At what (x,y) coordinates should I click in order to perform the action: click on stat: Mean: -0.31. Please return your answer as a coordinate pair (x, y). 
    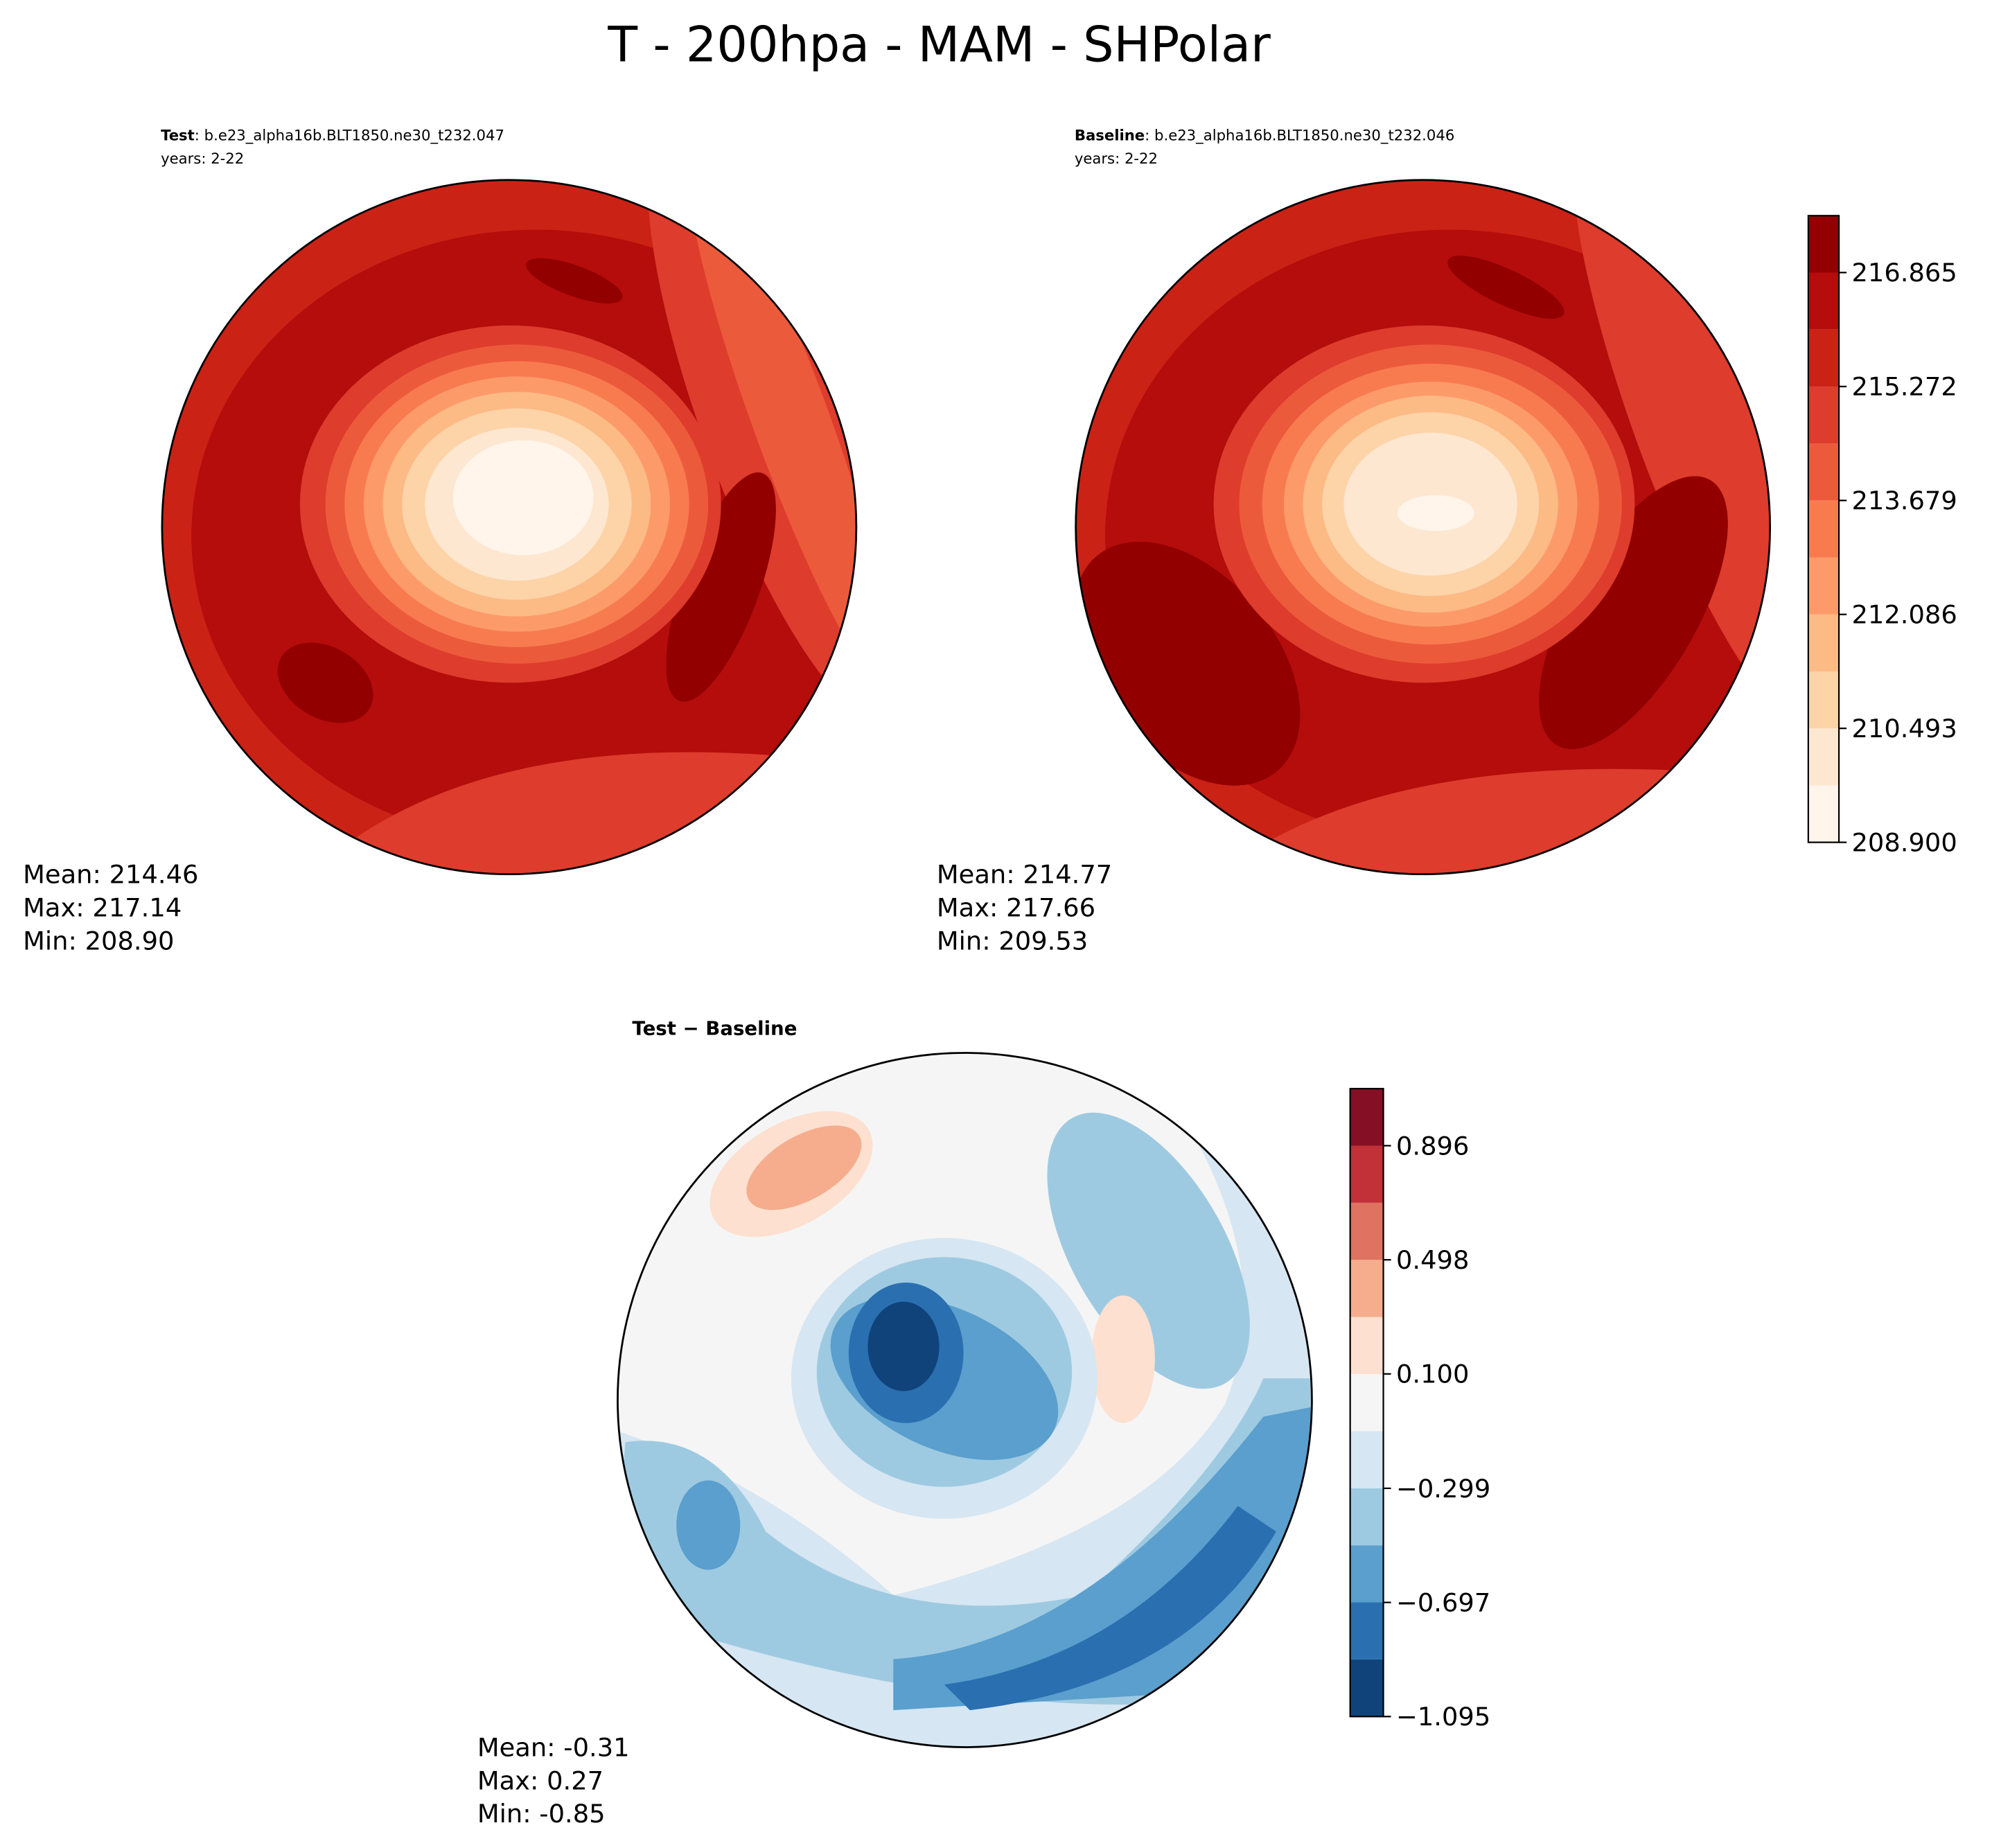
    Looking at the image, I should click on (553, 1747).